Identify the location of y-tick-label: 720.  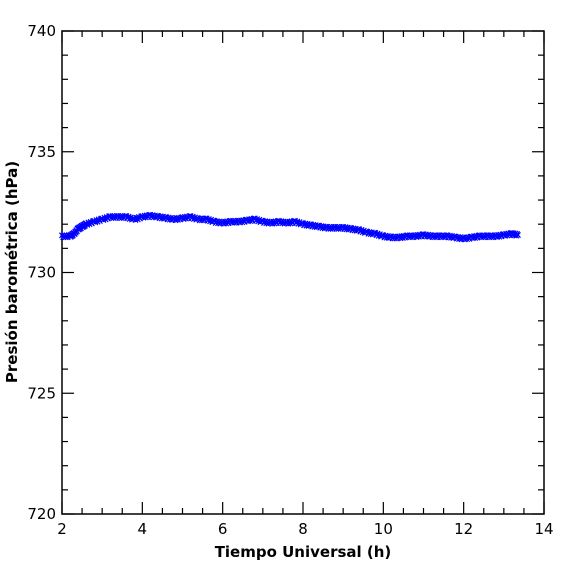
(41, 514).